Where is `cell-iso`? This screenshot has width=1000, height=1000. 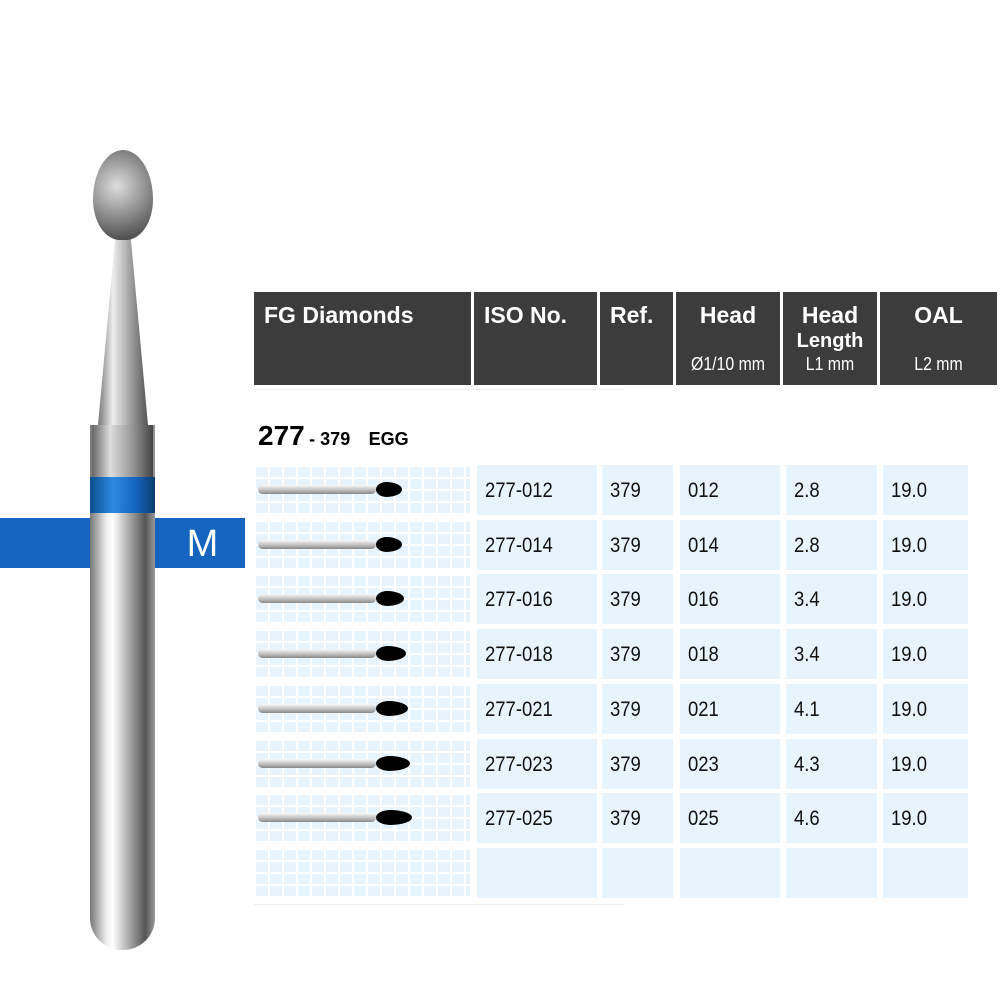
cell-iso is located at coordinates (537, 872).